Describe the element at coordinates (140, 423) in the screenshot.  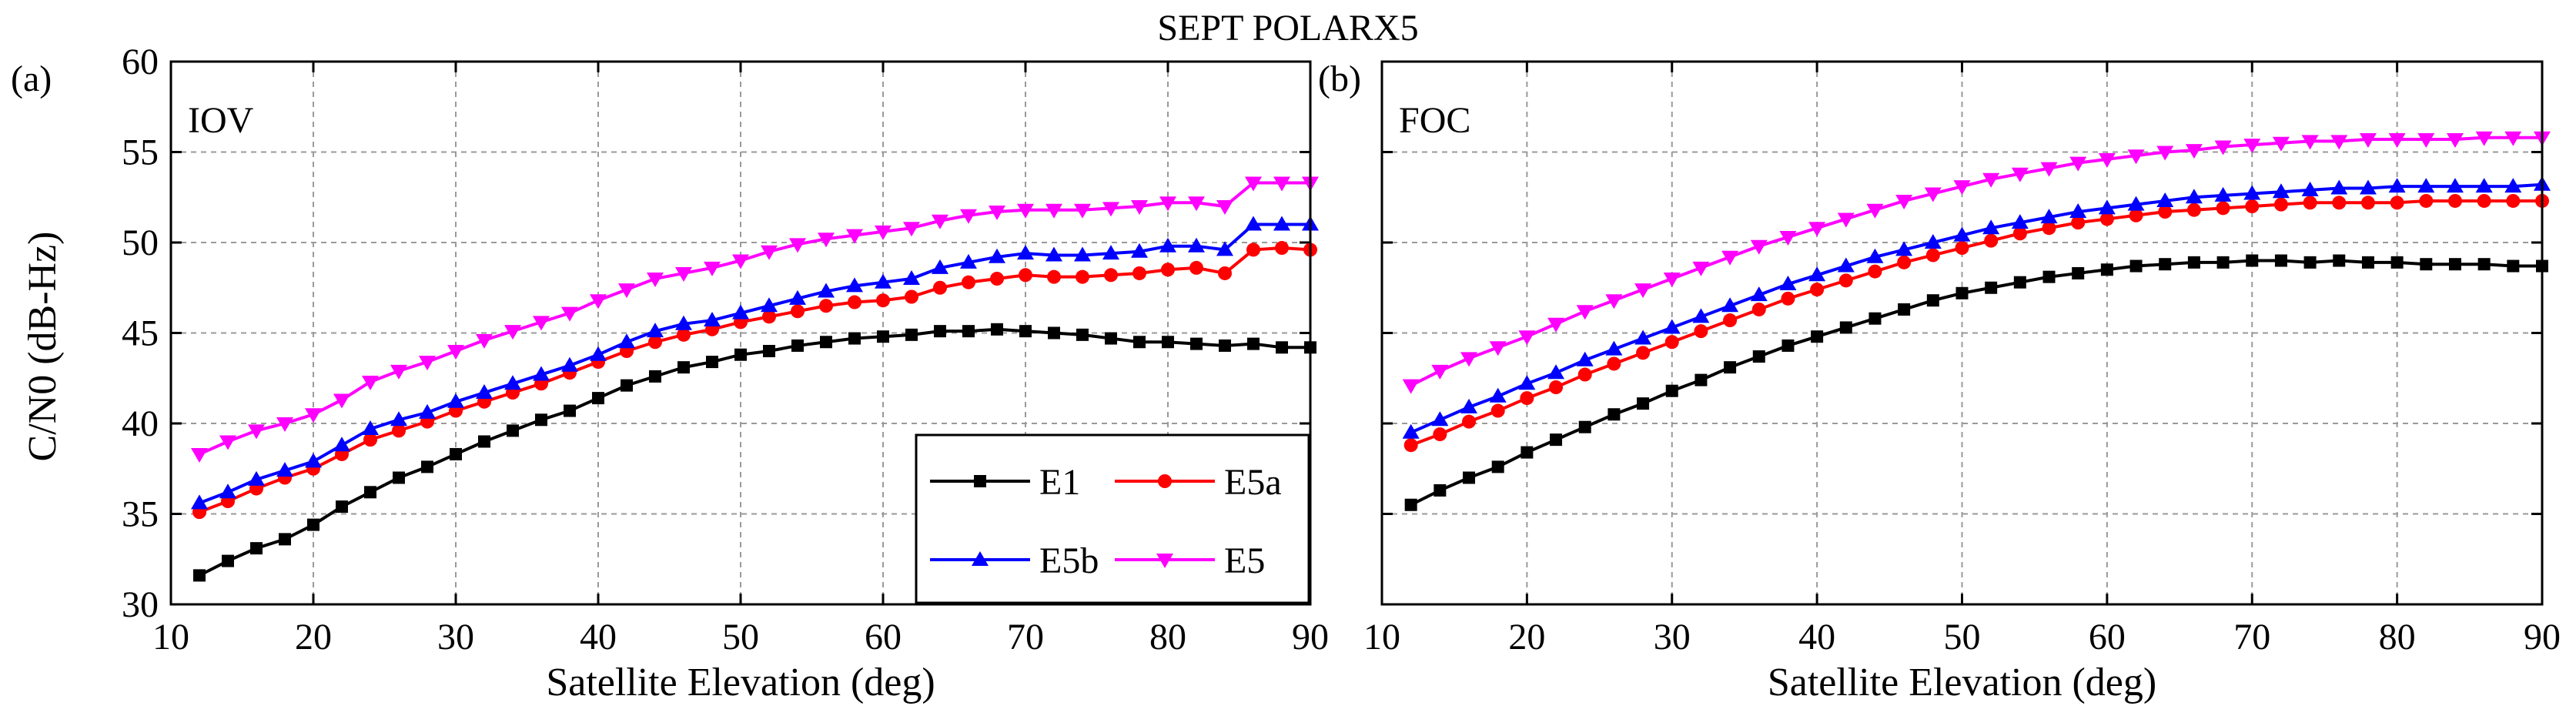
I see `y-tick-label: 40` at that location.